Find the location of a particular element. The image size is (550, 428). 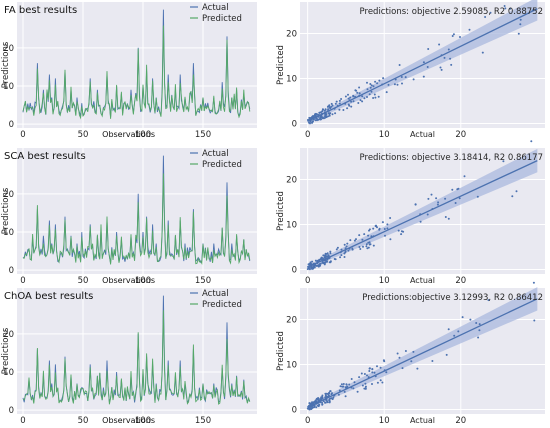

legend-label-predicted: Predicted is located at coordinates (222, 165).